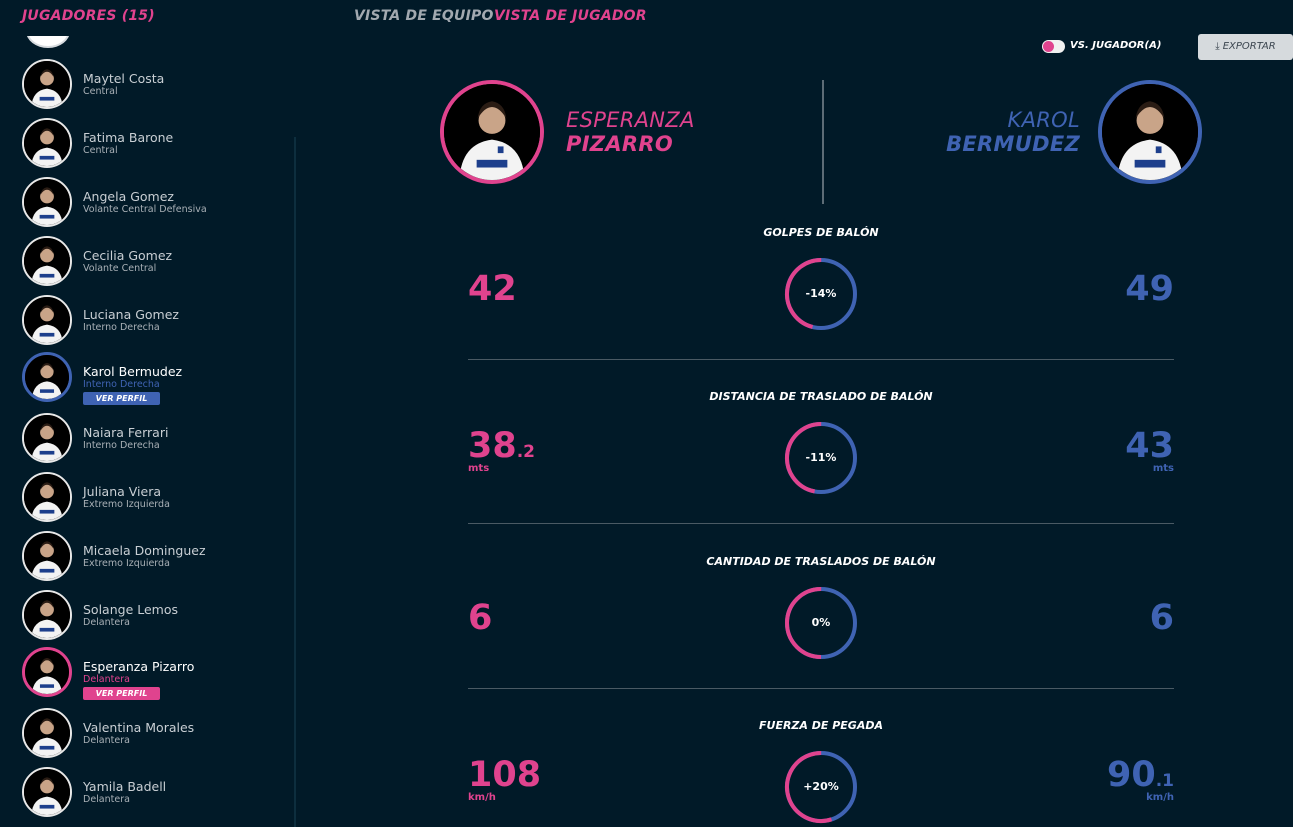  What do you see at coordinates (1043, 120) in the screenshot?
I see `right-player-first-name: KAROL` at bounding box center [1043, 120].